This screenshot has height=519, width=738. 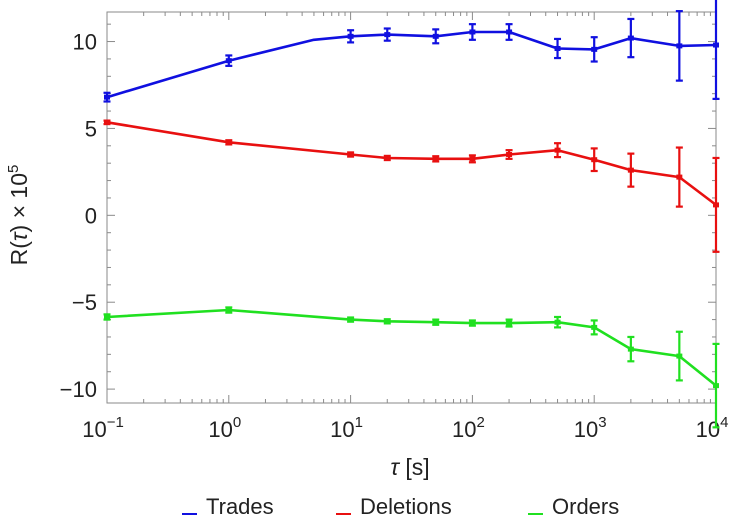 What do you see at coordinates (19, 236) in the screenshot?
I see `y-axis-title-symbol: τ` at bounding box center [19, 236].